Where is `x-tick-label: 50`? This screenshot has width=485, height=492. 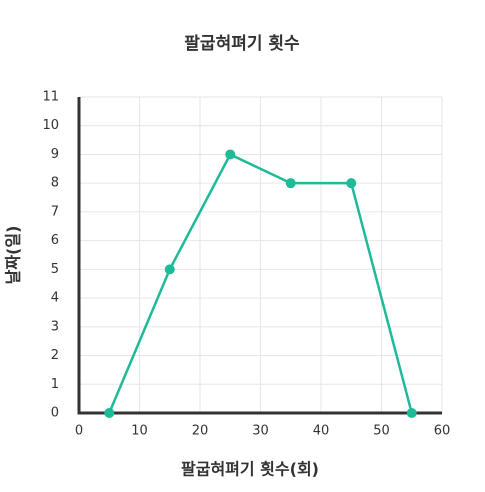
x-tick-label: 50 is located at coordinates (381, 431).